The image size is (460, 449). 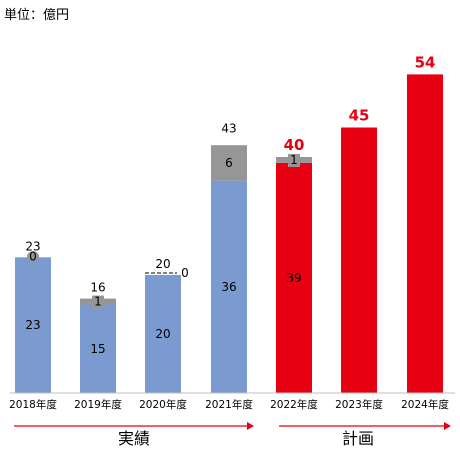 I want to click on group-label-0: 実績, so click(x=134, y=438).